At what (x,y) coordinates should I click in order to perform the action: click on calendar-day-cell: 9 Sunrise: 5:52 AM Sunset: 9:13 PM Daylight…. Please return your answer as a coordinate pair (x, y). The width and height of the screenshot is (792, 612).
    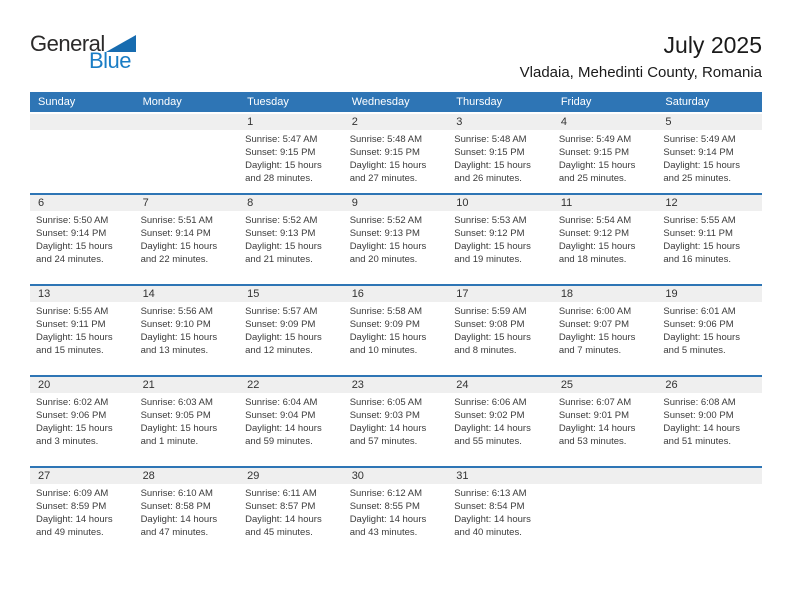
    Looking at the image, I should click on (396, 239).